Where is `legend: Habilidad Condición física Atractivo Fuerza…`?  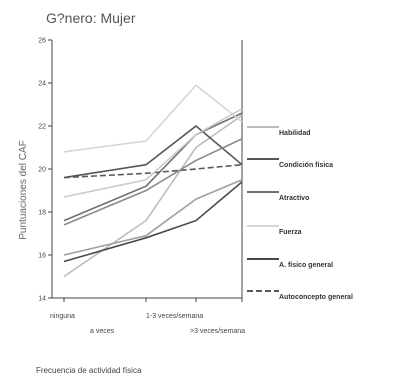 legend: Habilidad Condición física Atractivo Fuerza… is located at coordinates (300, 213).